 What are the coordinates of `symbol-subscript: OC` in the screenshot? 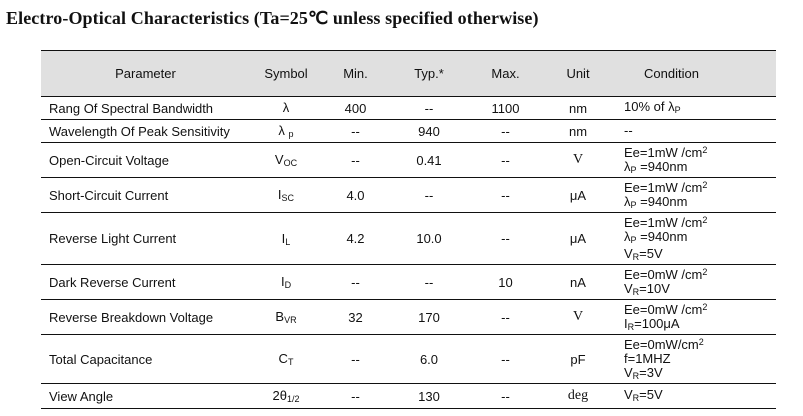 It's located at (290, 163).